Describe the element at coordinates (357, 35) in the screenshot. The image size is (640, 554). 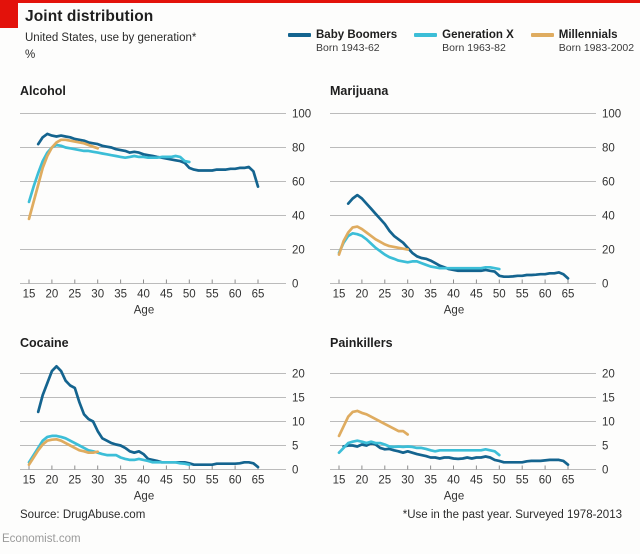
I see `legend-label: Baby Boomers` at that location.